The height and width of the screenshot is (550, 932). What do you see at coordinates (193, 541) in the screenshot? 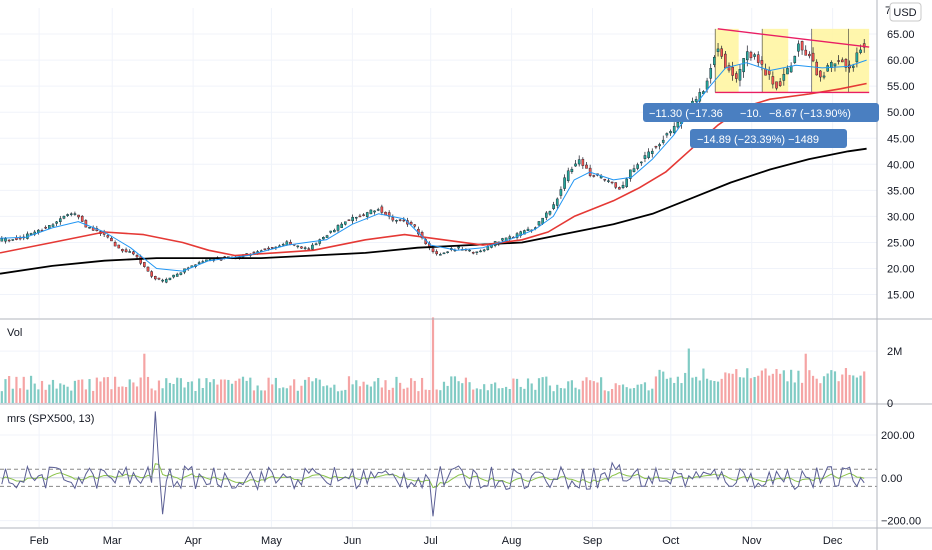
I see `time-tick-label: Apr` at bounding box center [193, 541].